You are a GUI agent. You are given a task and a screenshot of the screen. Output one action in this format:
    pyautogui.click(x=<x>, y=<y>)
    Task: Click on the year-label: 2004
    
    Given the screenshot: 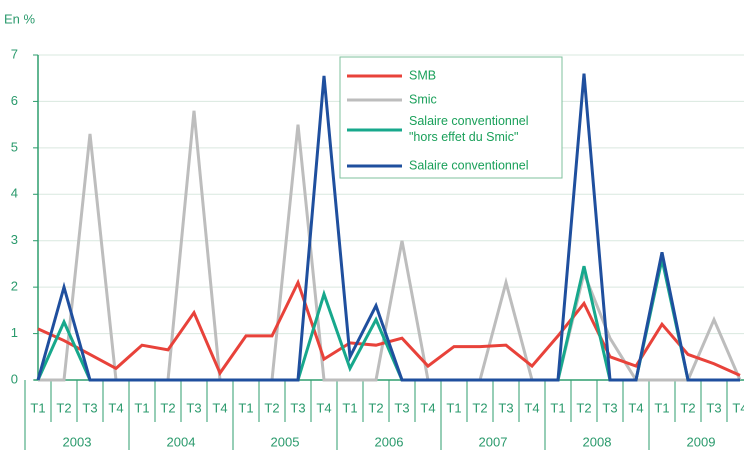 What is the action you would take?
    pyautogui.click(x=181, y=441)
    